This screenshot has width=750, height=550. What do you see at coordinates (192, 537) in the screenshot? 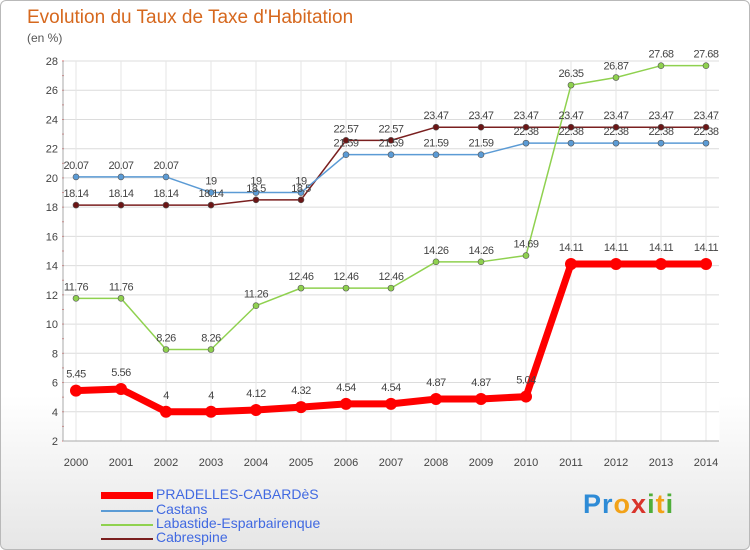
I see `legend-label: Cabrespine` at bounding box center [192, 537].